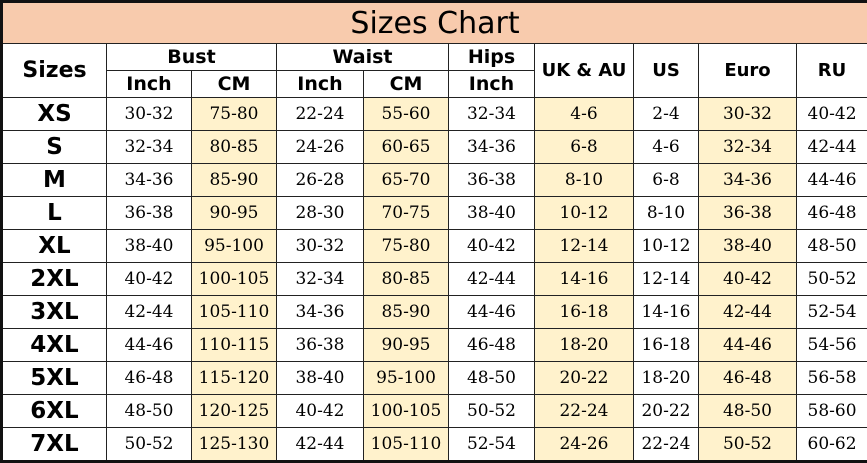 The height and width of the screenshot is (463, 867). What do you see at coordinates (491, 278) in the screenshot?
I see `cell-hips-inch: 42-44` at bounding box center [491, 278].